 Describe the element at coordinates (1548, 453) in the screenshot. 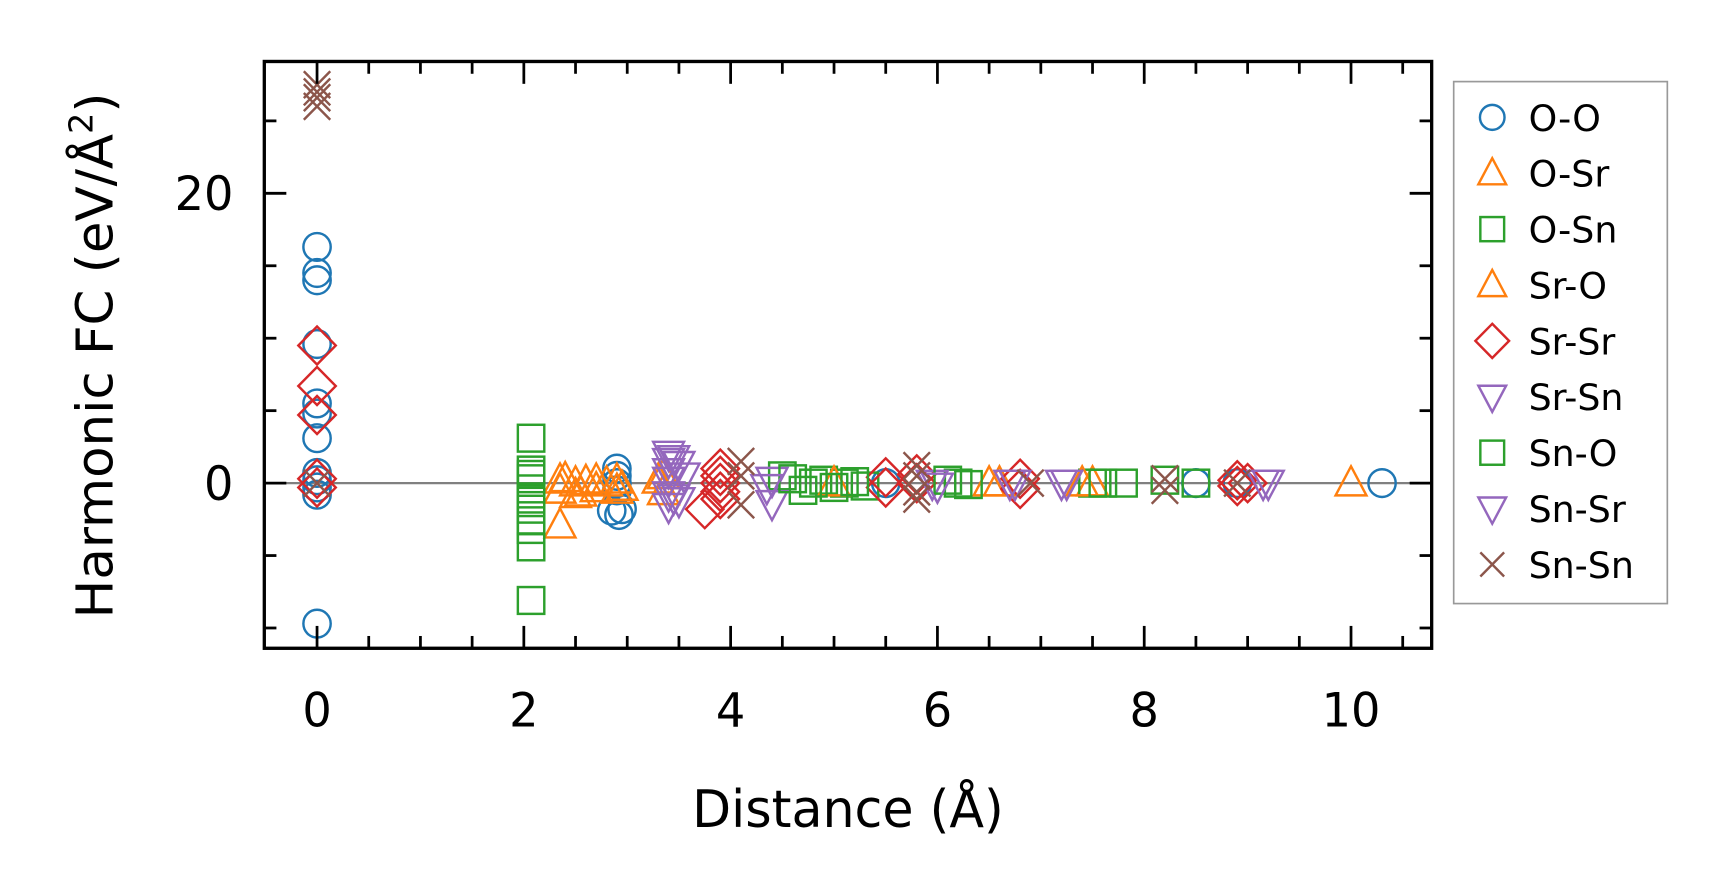

I see `legend-entry: Sn-O` at that location.